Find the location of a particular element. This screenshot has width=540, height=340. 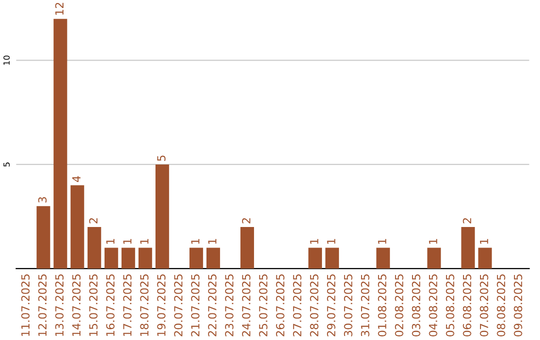

x-tick-label: 08.08.2025 is located at coordinates (501, 305).